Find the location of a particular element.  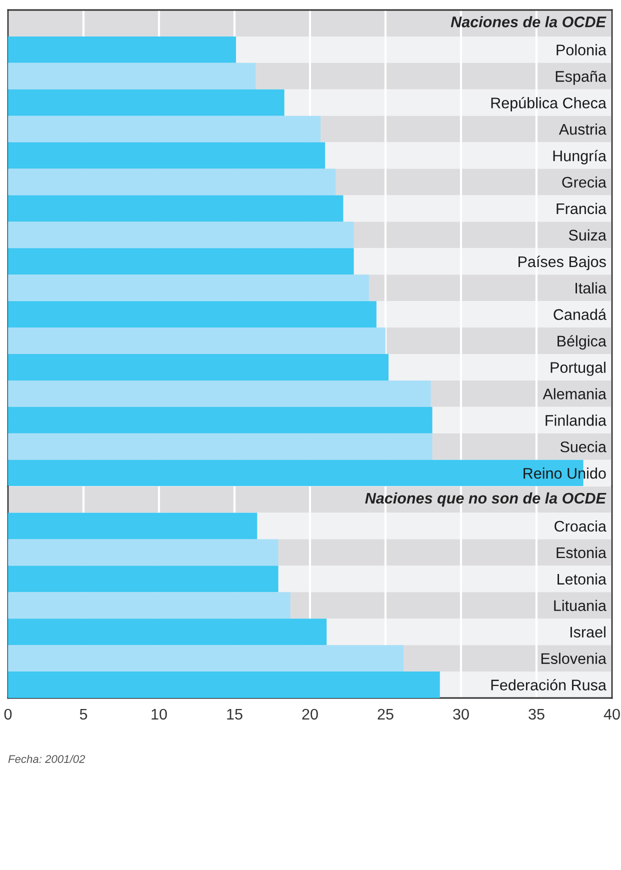

text: Fecha: 2001/02 is located at coordinates (47, 758).